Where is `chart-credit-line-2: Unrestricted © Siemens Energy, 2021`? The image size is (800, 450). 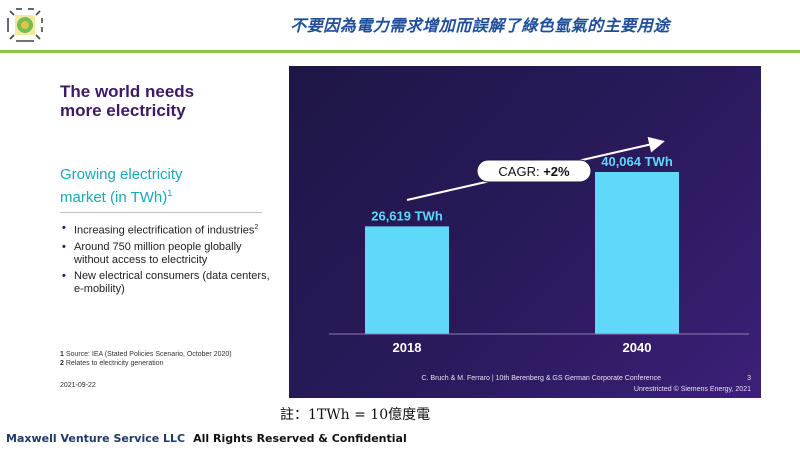 chart-credit-line-2: Unrestricted © Siemens Energy, 2021 is located at coordinates (692, 389).